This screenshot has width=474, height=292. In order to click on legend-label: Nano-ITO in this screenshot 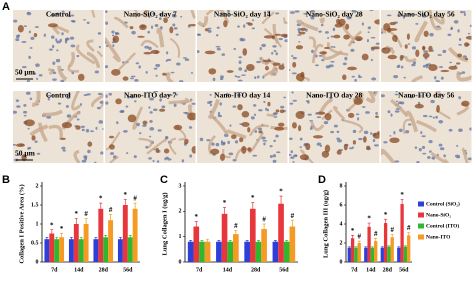, I will do `click(438, 237)`.